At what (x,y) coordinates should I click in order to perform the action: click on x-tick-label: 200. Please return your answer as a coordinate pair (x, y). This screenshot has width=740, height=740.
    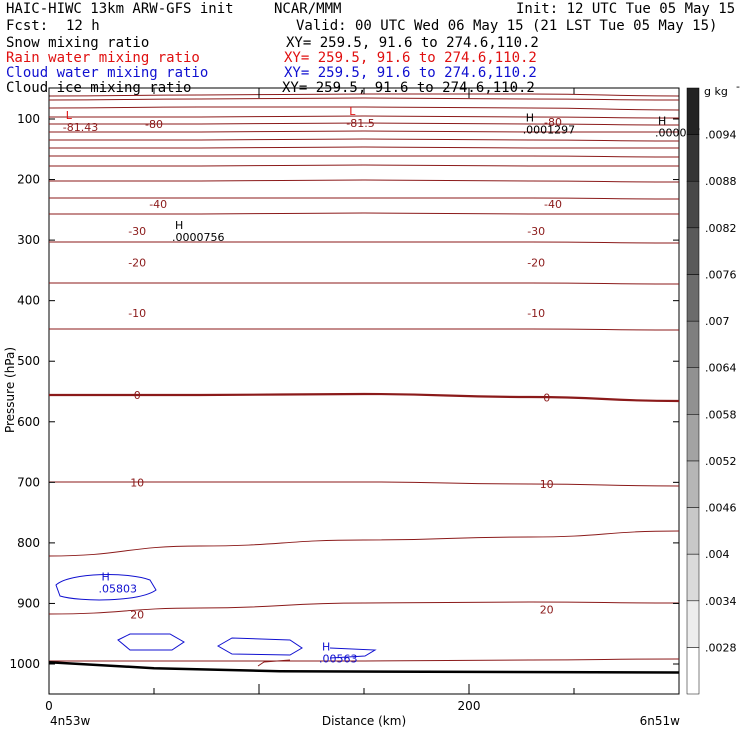
    Looking at the image, I should click on (469, 706).